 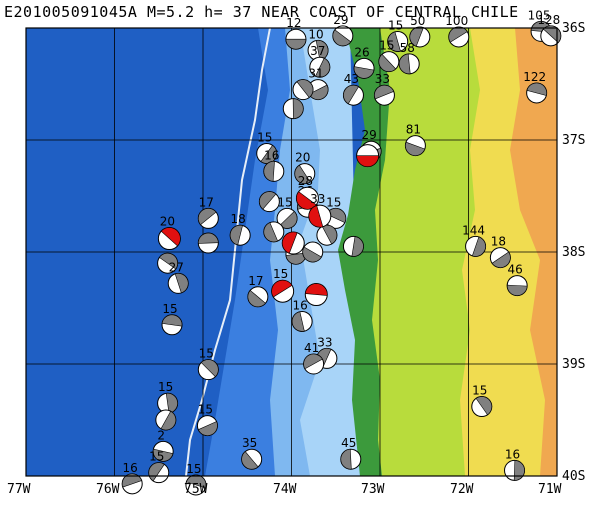 I want to click on depth-label: 28, so click(x=305, y=181).